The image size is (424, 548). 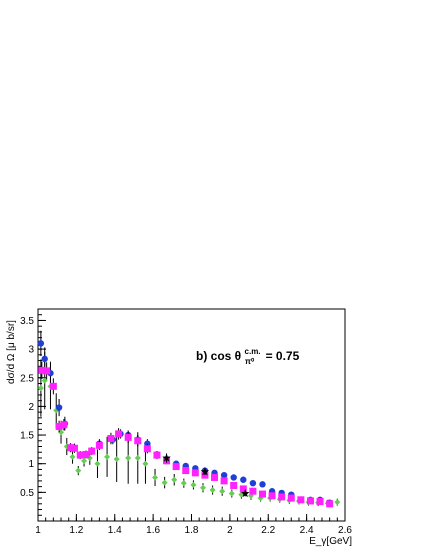 I want to click on annotation-prefix: b) cos θ, so click(x=218, y=356).